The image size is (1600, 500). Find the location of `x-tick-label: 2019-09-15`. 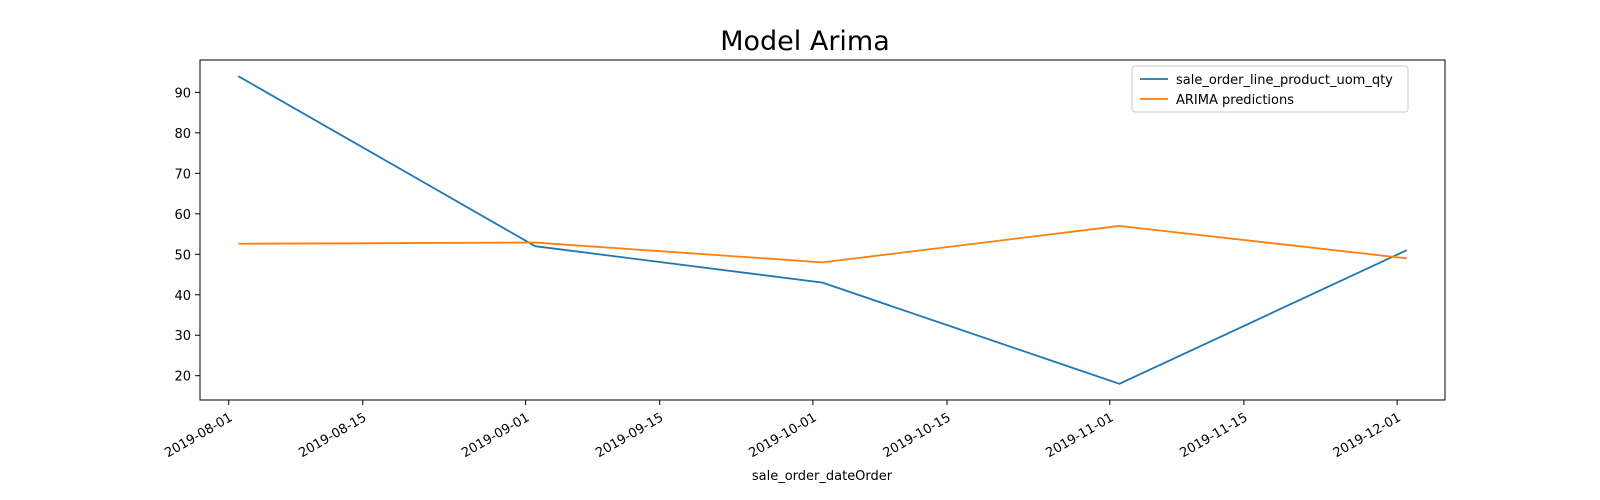

x-tick-label: 2019-09-15 is located at coordinates (629, 435).